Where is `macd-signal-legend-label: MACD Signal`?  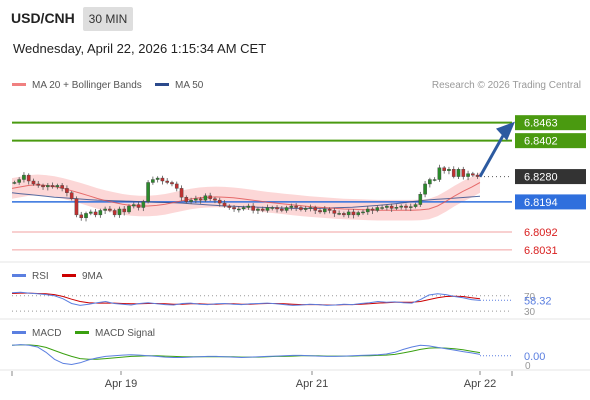
macd-signal-legend-label: MACD Signal is located at coordinates (125, 333).